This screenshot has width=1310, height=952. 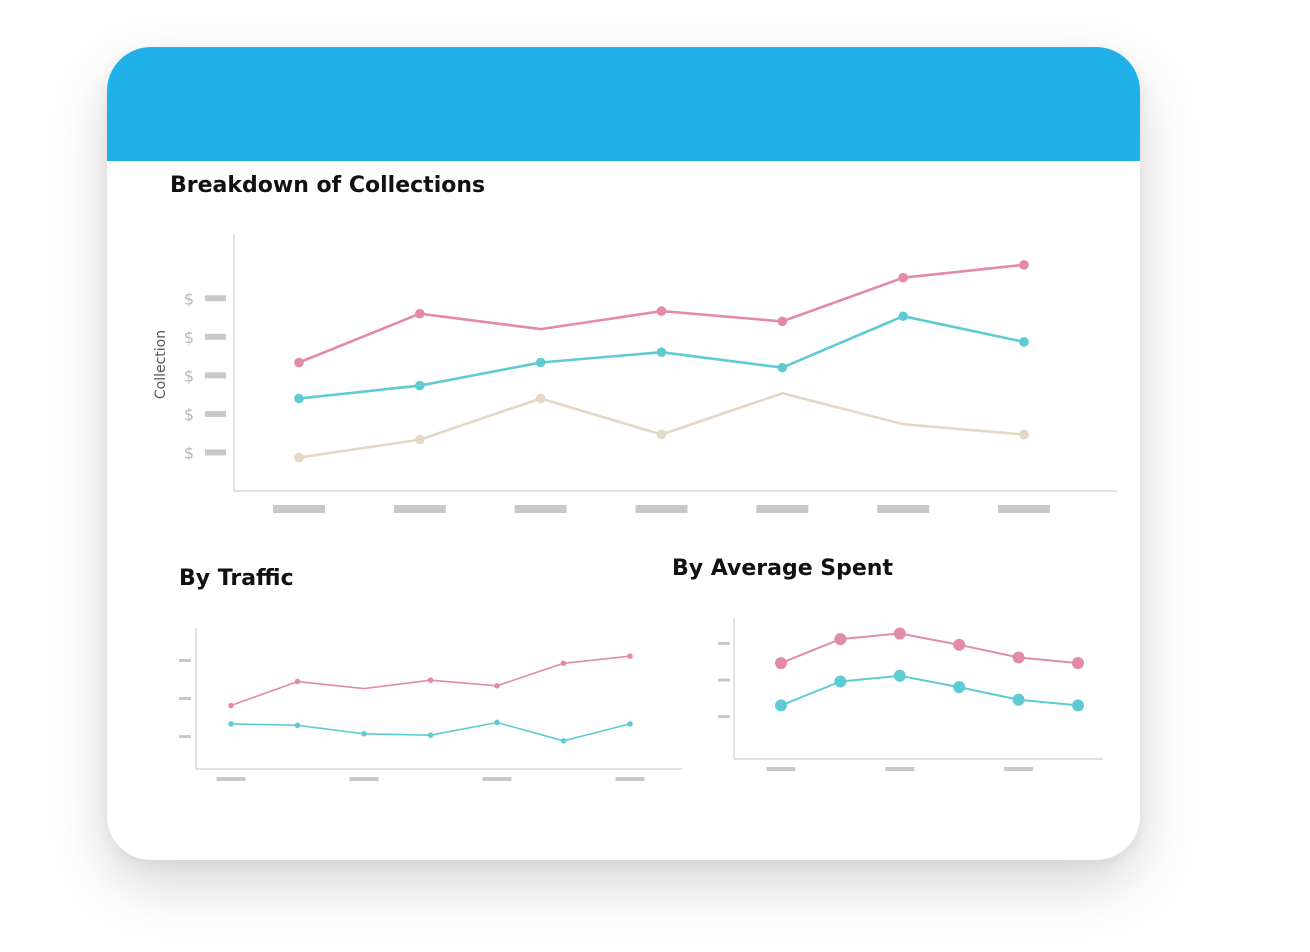 I want to click on main-y-axis-label: Collection, so click(x=161, y=364).